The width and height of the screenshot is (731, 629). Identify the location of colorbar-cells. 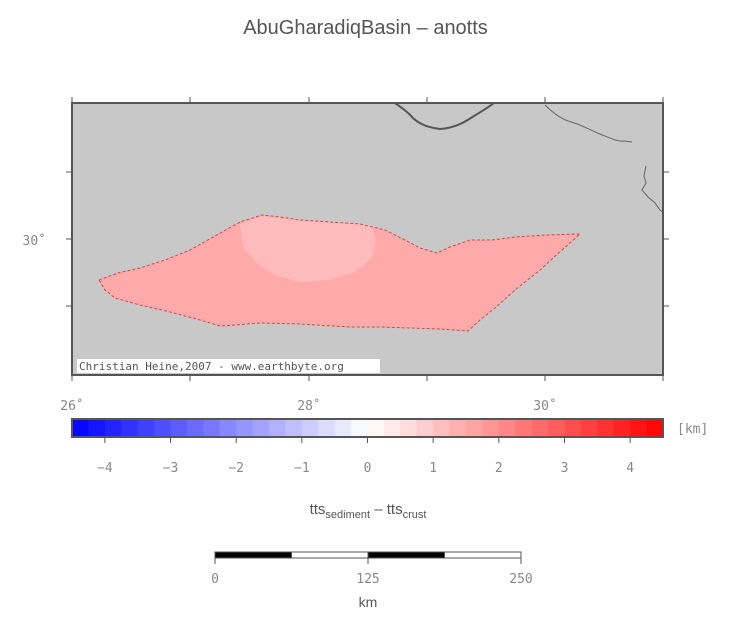
(368, 428).